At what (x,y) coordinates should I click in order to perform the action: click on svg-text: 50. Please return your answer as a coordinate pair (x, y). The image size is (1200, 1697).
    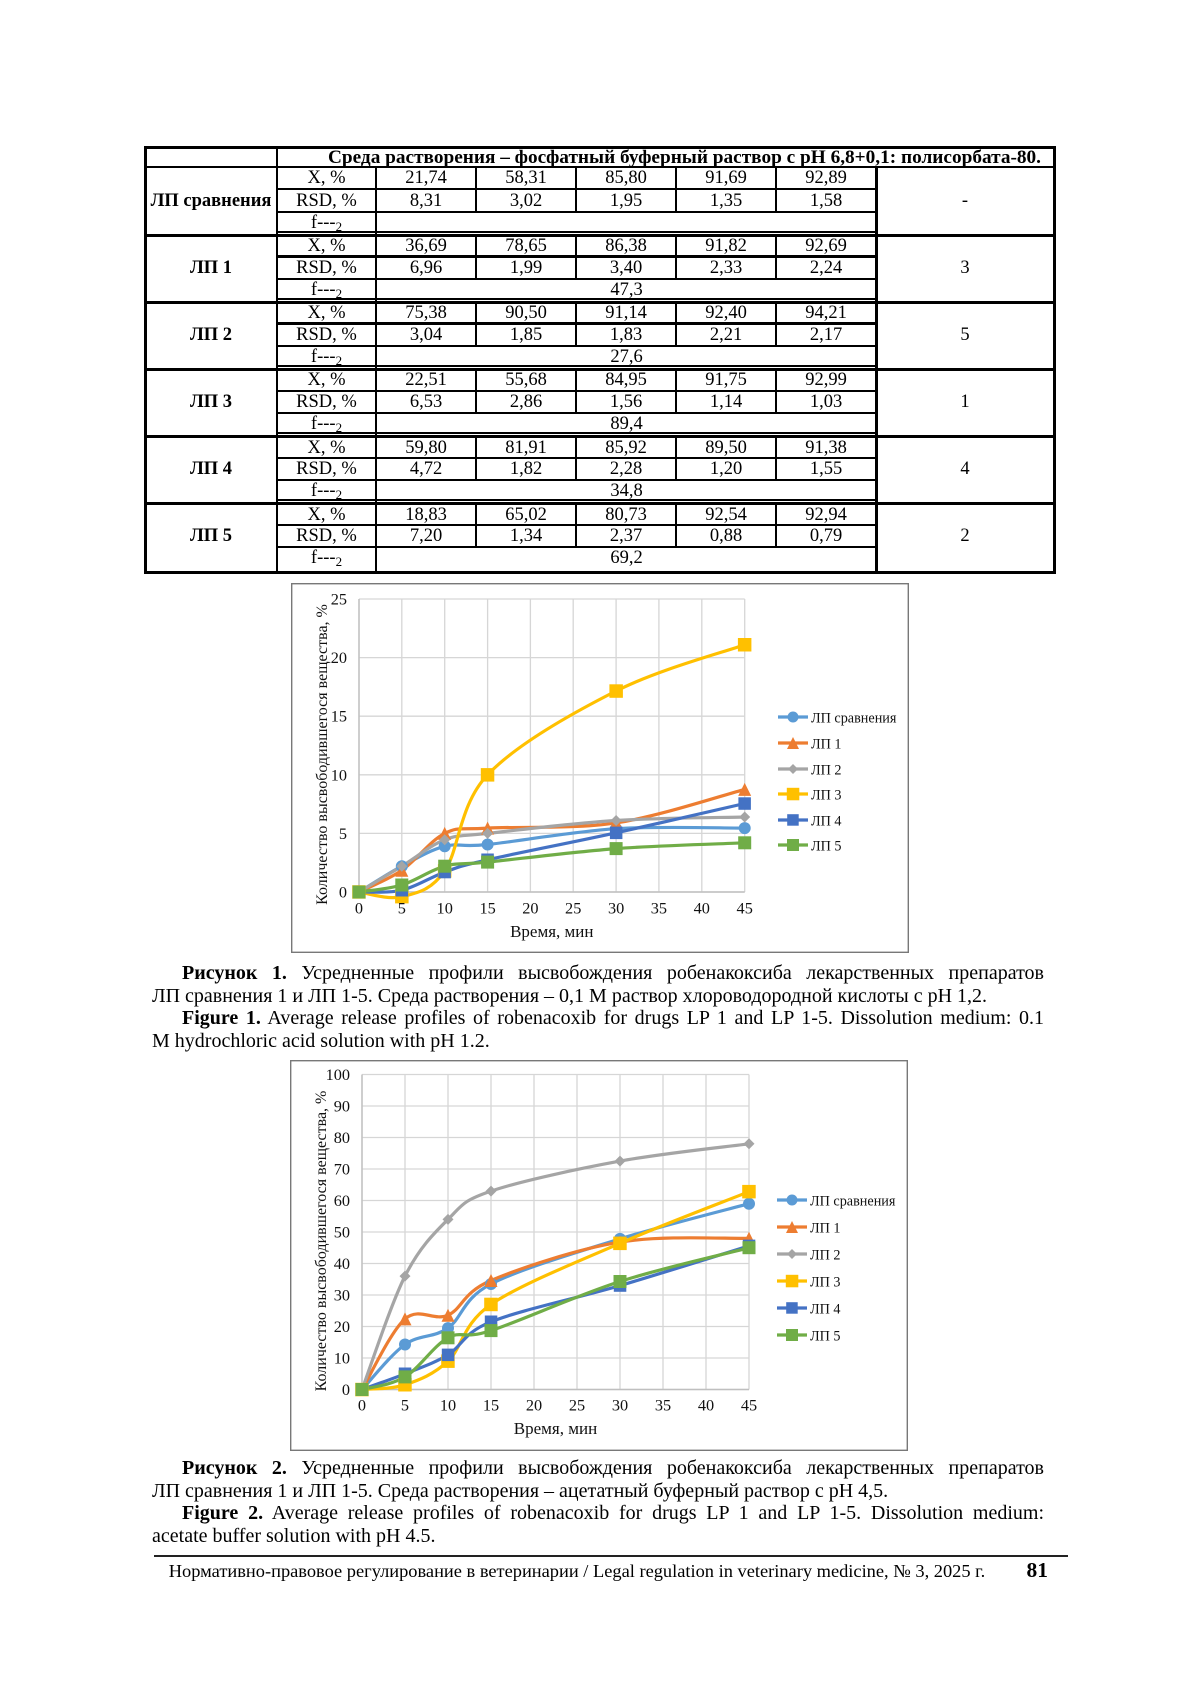
    Looking at the image, I should click on (342, 1232).